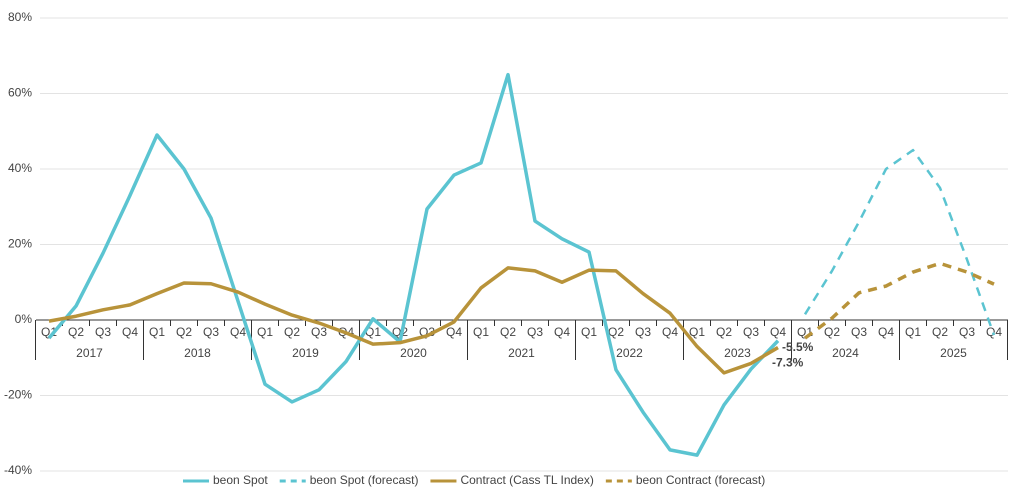 The height and width of the screenshot is (496, 1024). Describe the element at coordinates (305, 353) in the screenshot. I see `group-label: 2019` at that location.